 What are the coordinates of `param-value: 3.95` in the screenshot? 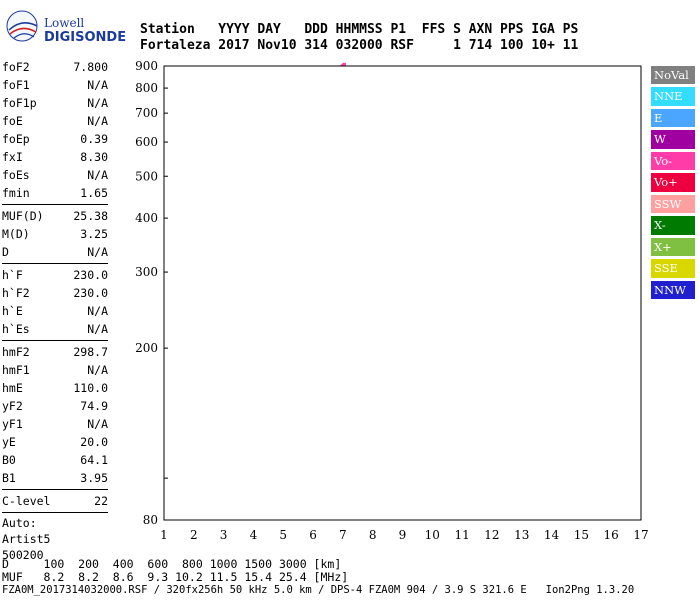 It's located at (94, 478).